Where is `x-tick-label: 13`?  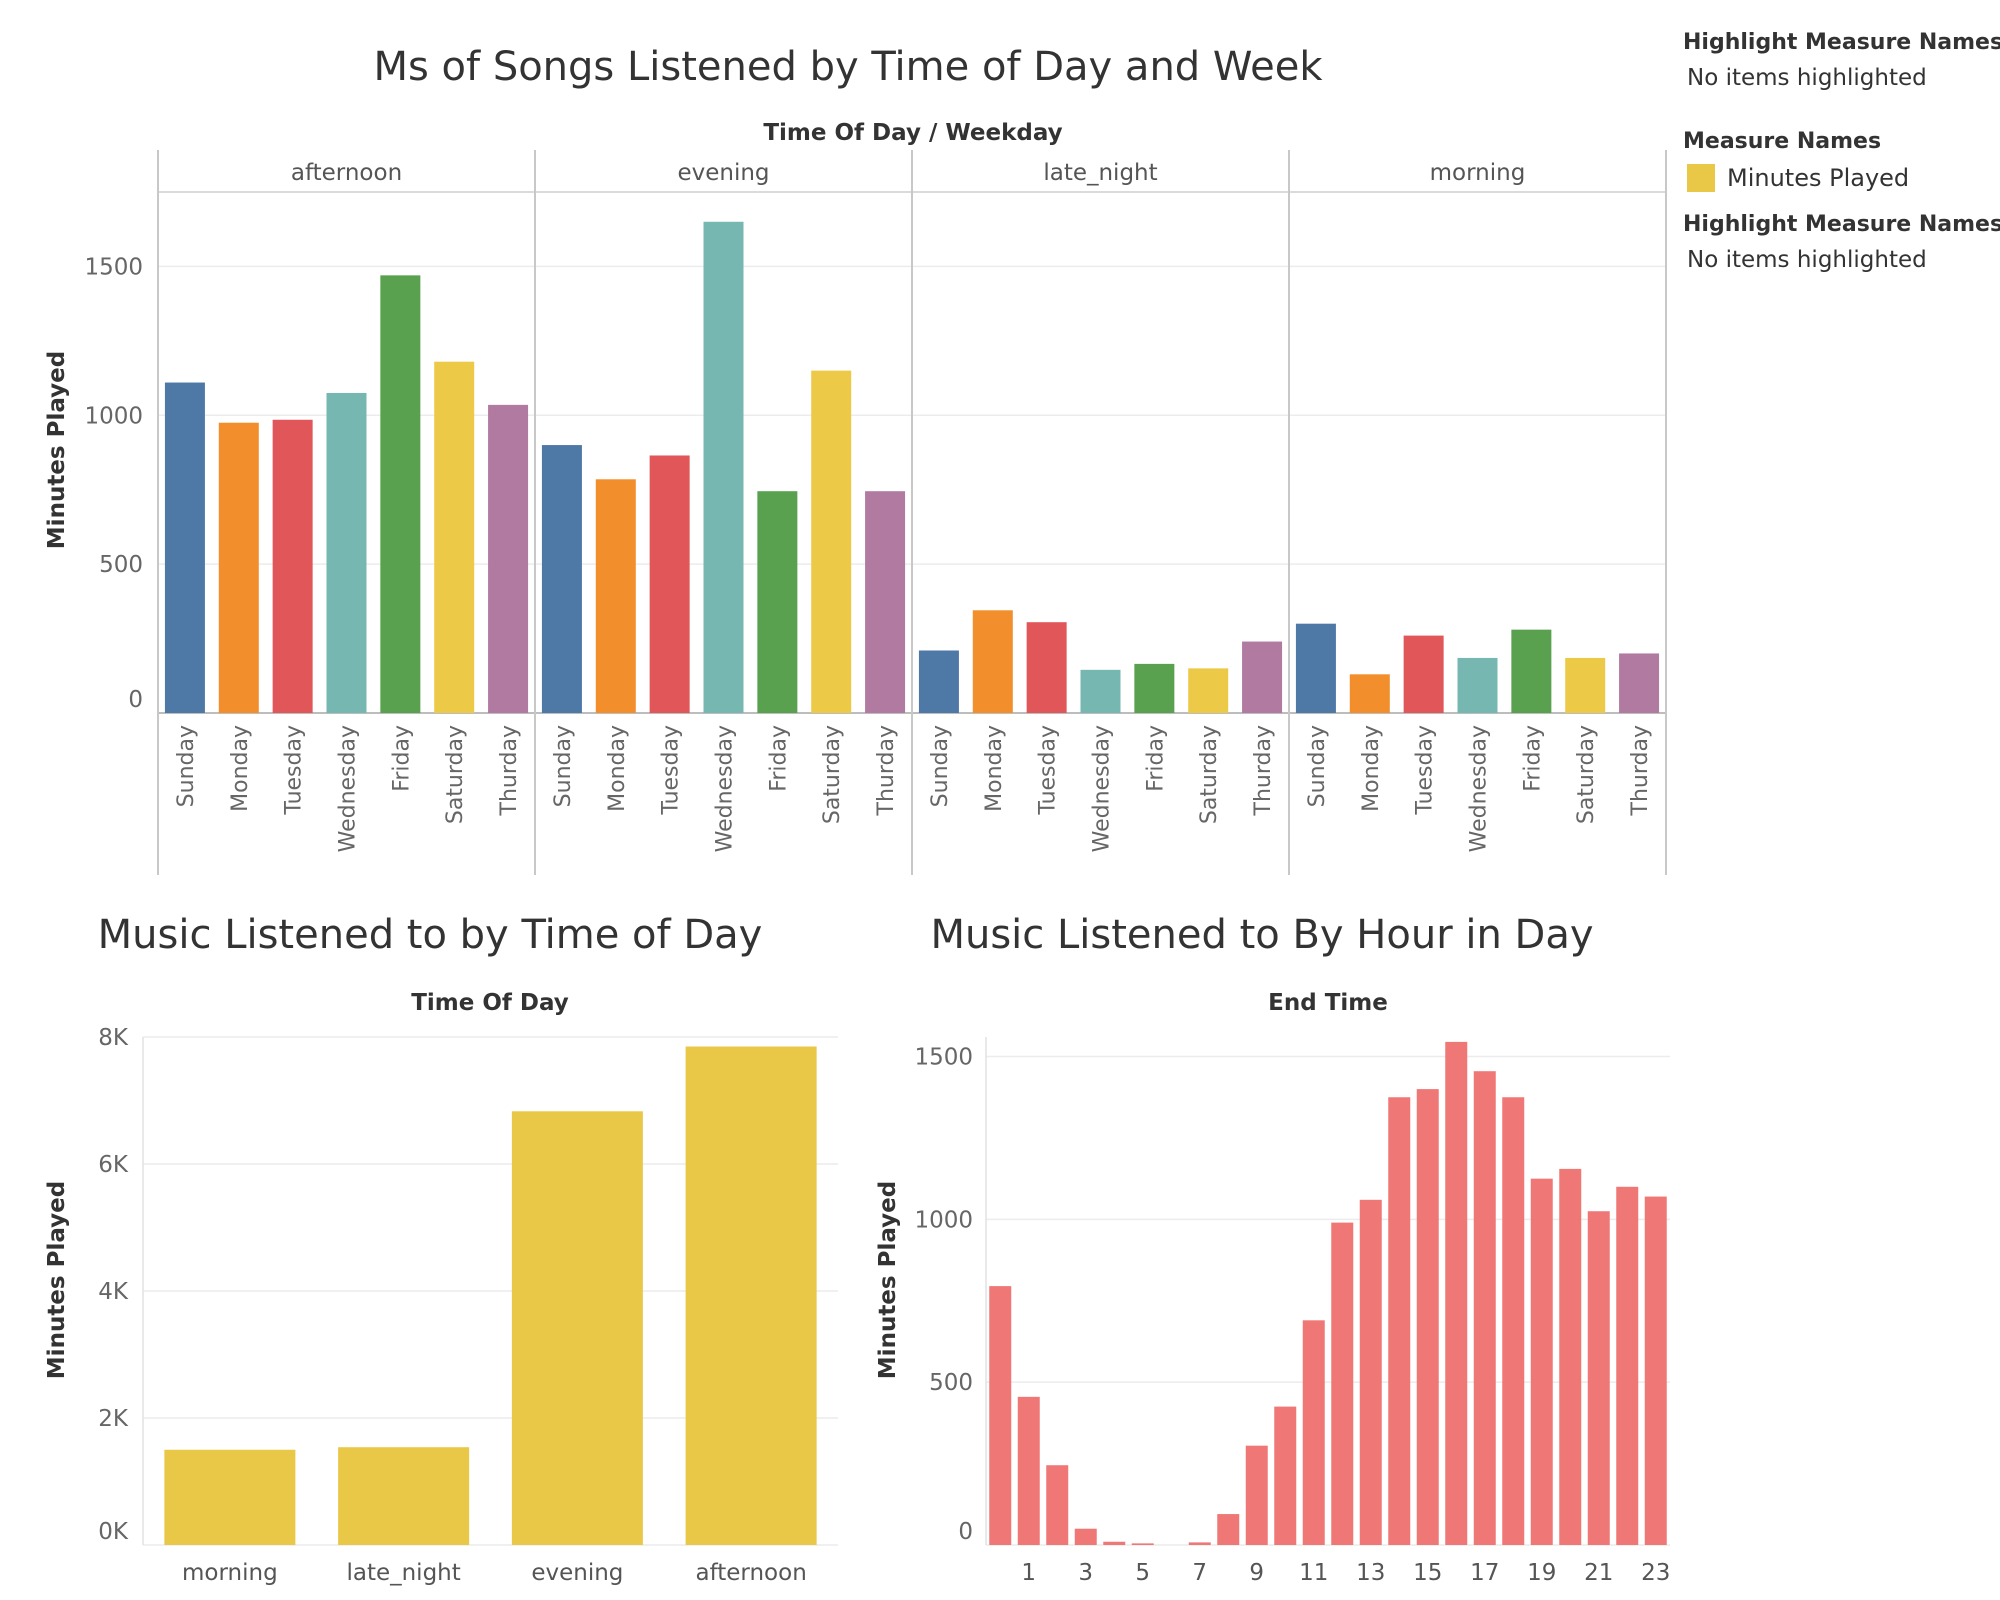
x-tick-label: 13 is located at coordinates (1370, 1573).